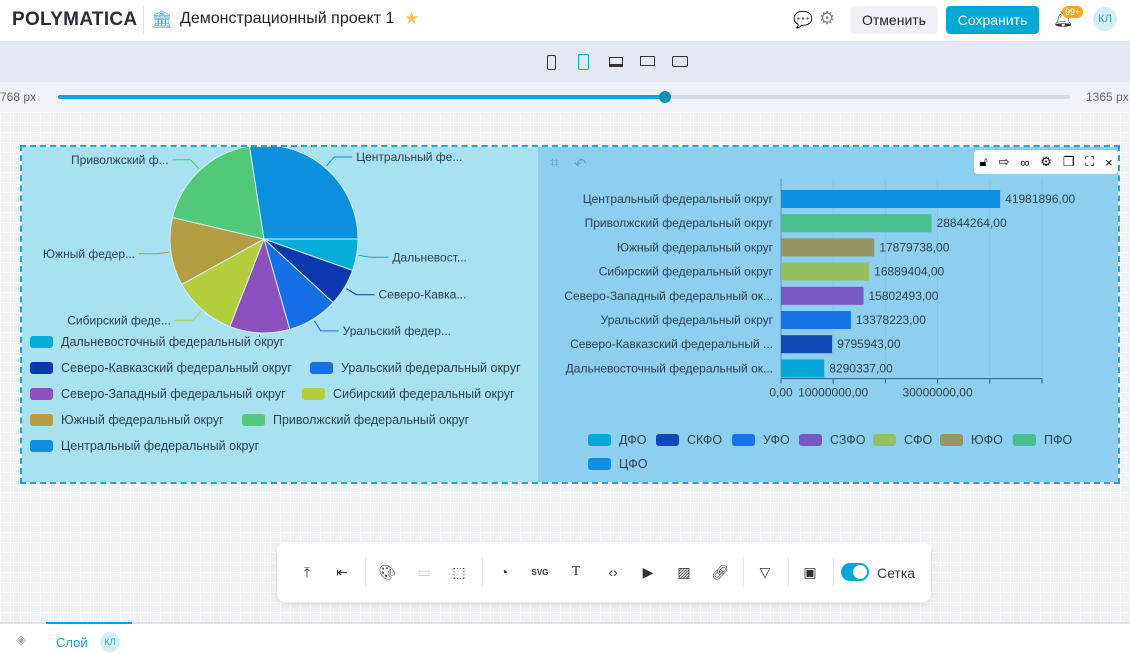 The image size is (1130, 654). I want to click on active-tab-indicator, so click(89, 623).